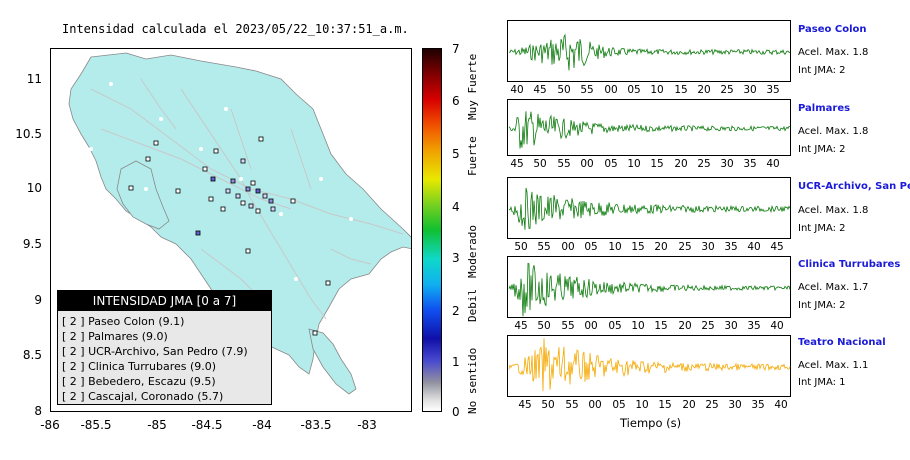 The width and height of the screenshot is (910, 460). What do you see at coordinates (332, 361) in the screenshot?
I see `osa-peninsula` at bounding box center [332, 361].